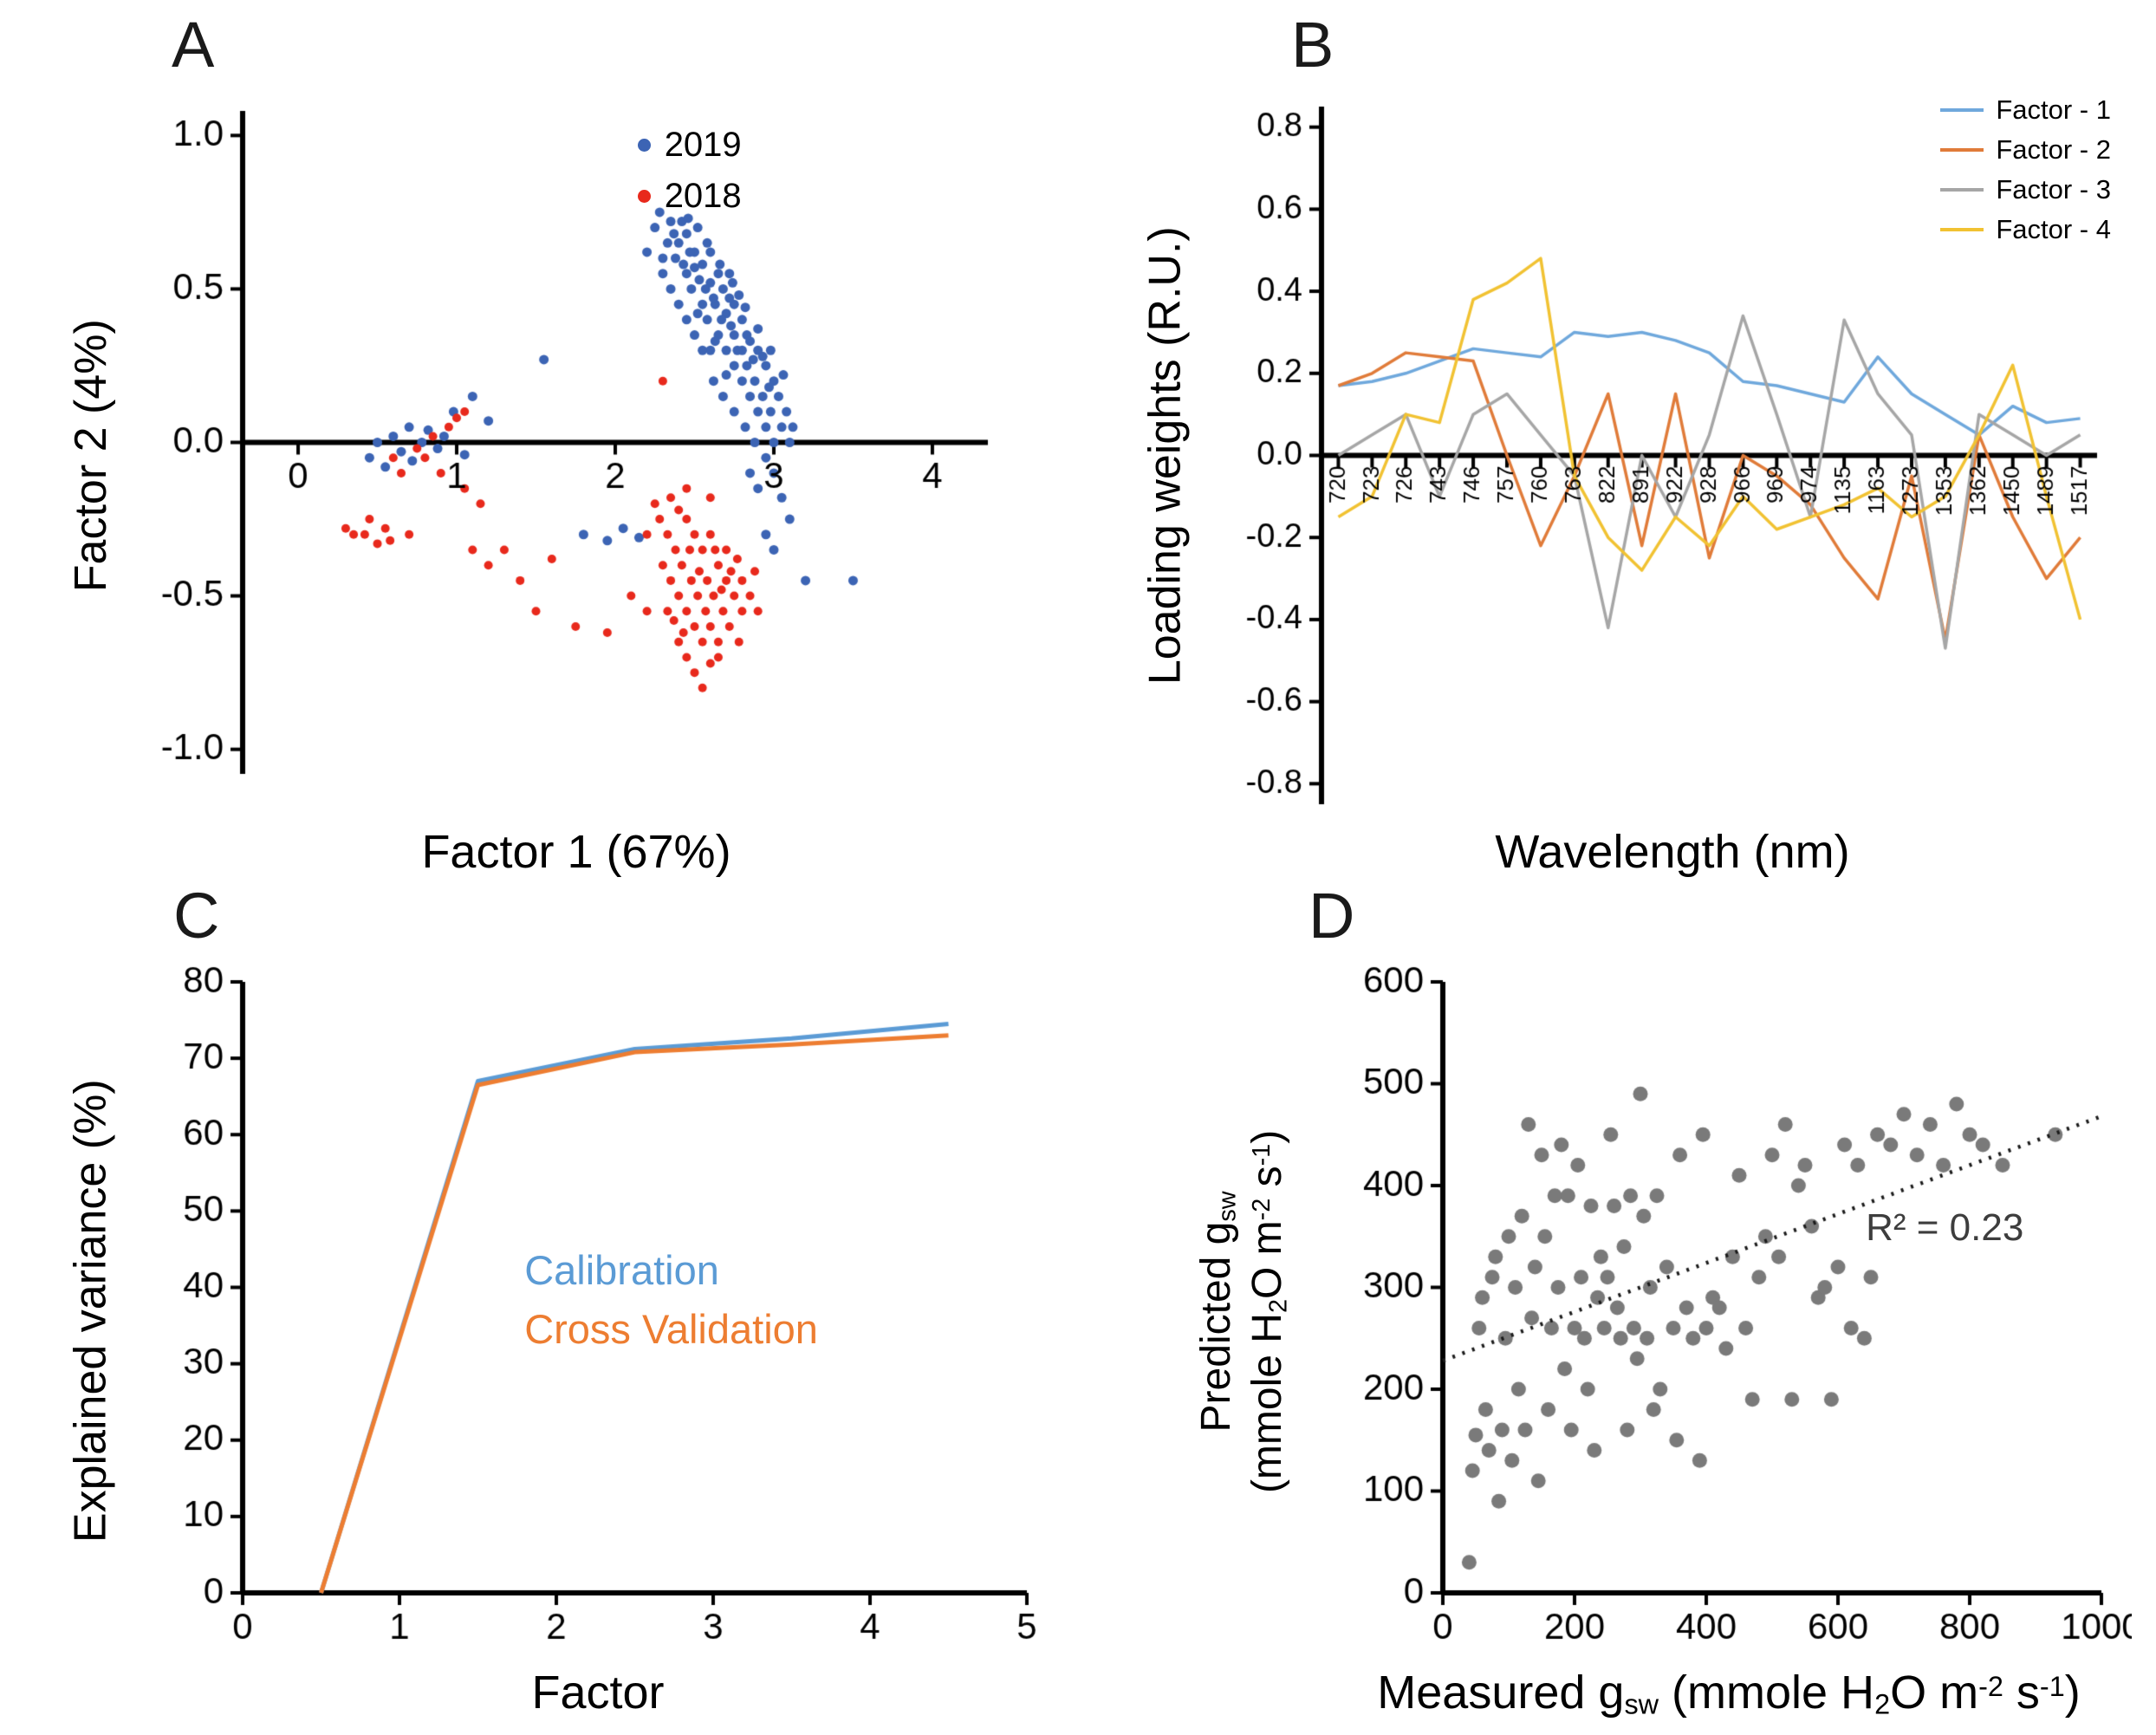  What do you see at coordinates (1165, 455) in the screenshot?
I see `panel-b-y-axis-label: Loading weights (R.U.)` at bounding box center [1165, 455].